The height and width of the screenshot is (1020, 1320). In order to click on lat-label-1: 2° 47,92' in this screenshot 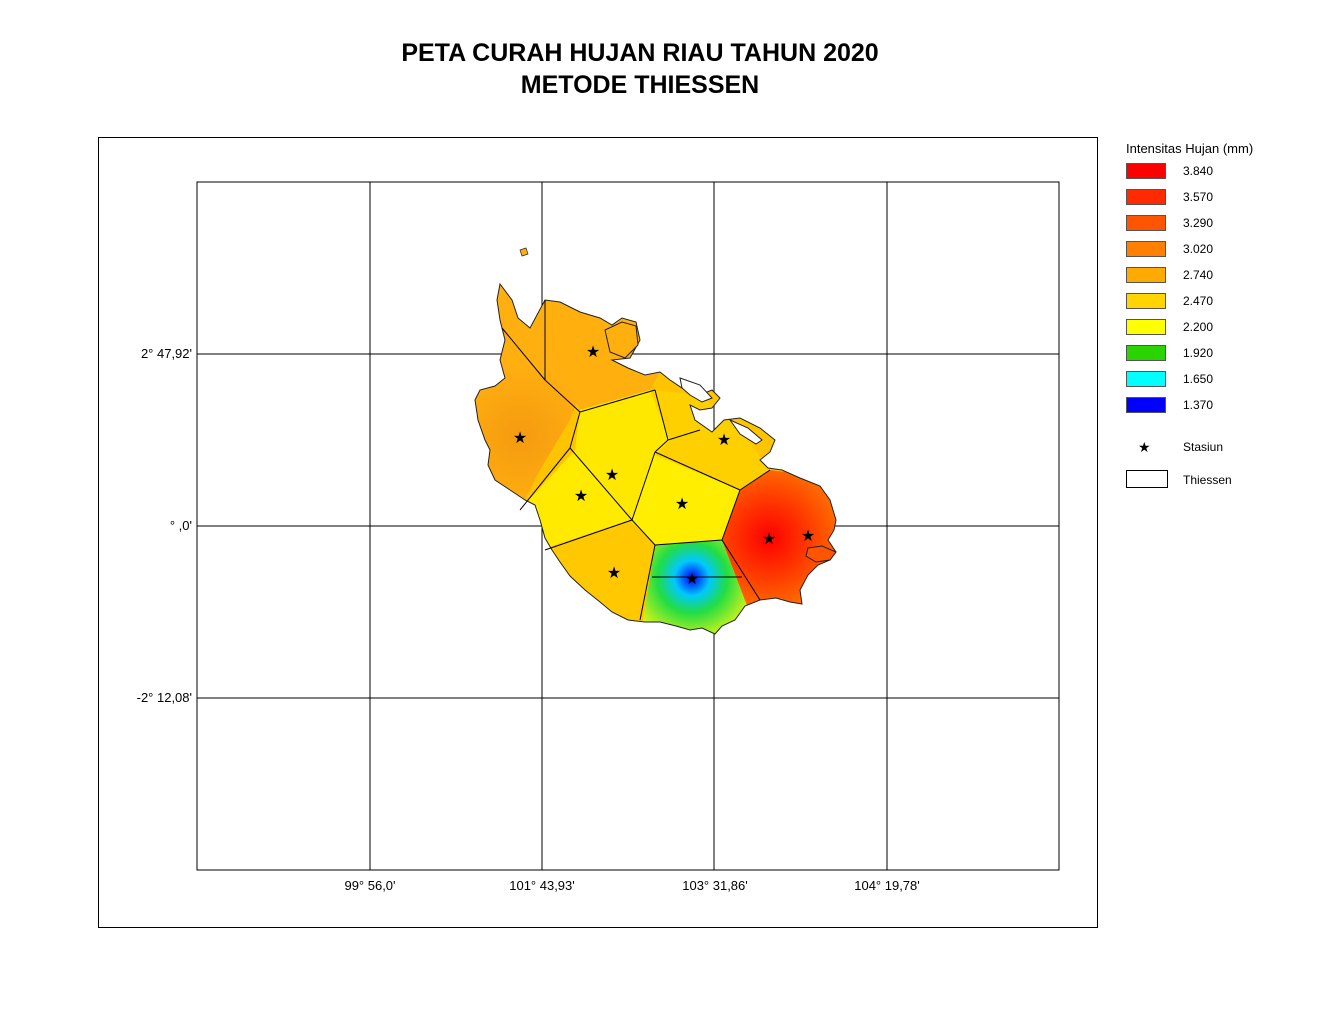, I will do `click(166, 353)`.